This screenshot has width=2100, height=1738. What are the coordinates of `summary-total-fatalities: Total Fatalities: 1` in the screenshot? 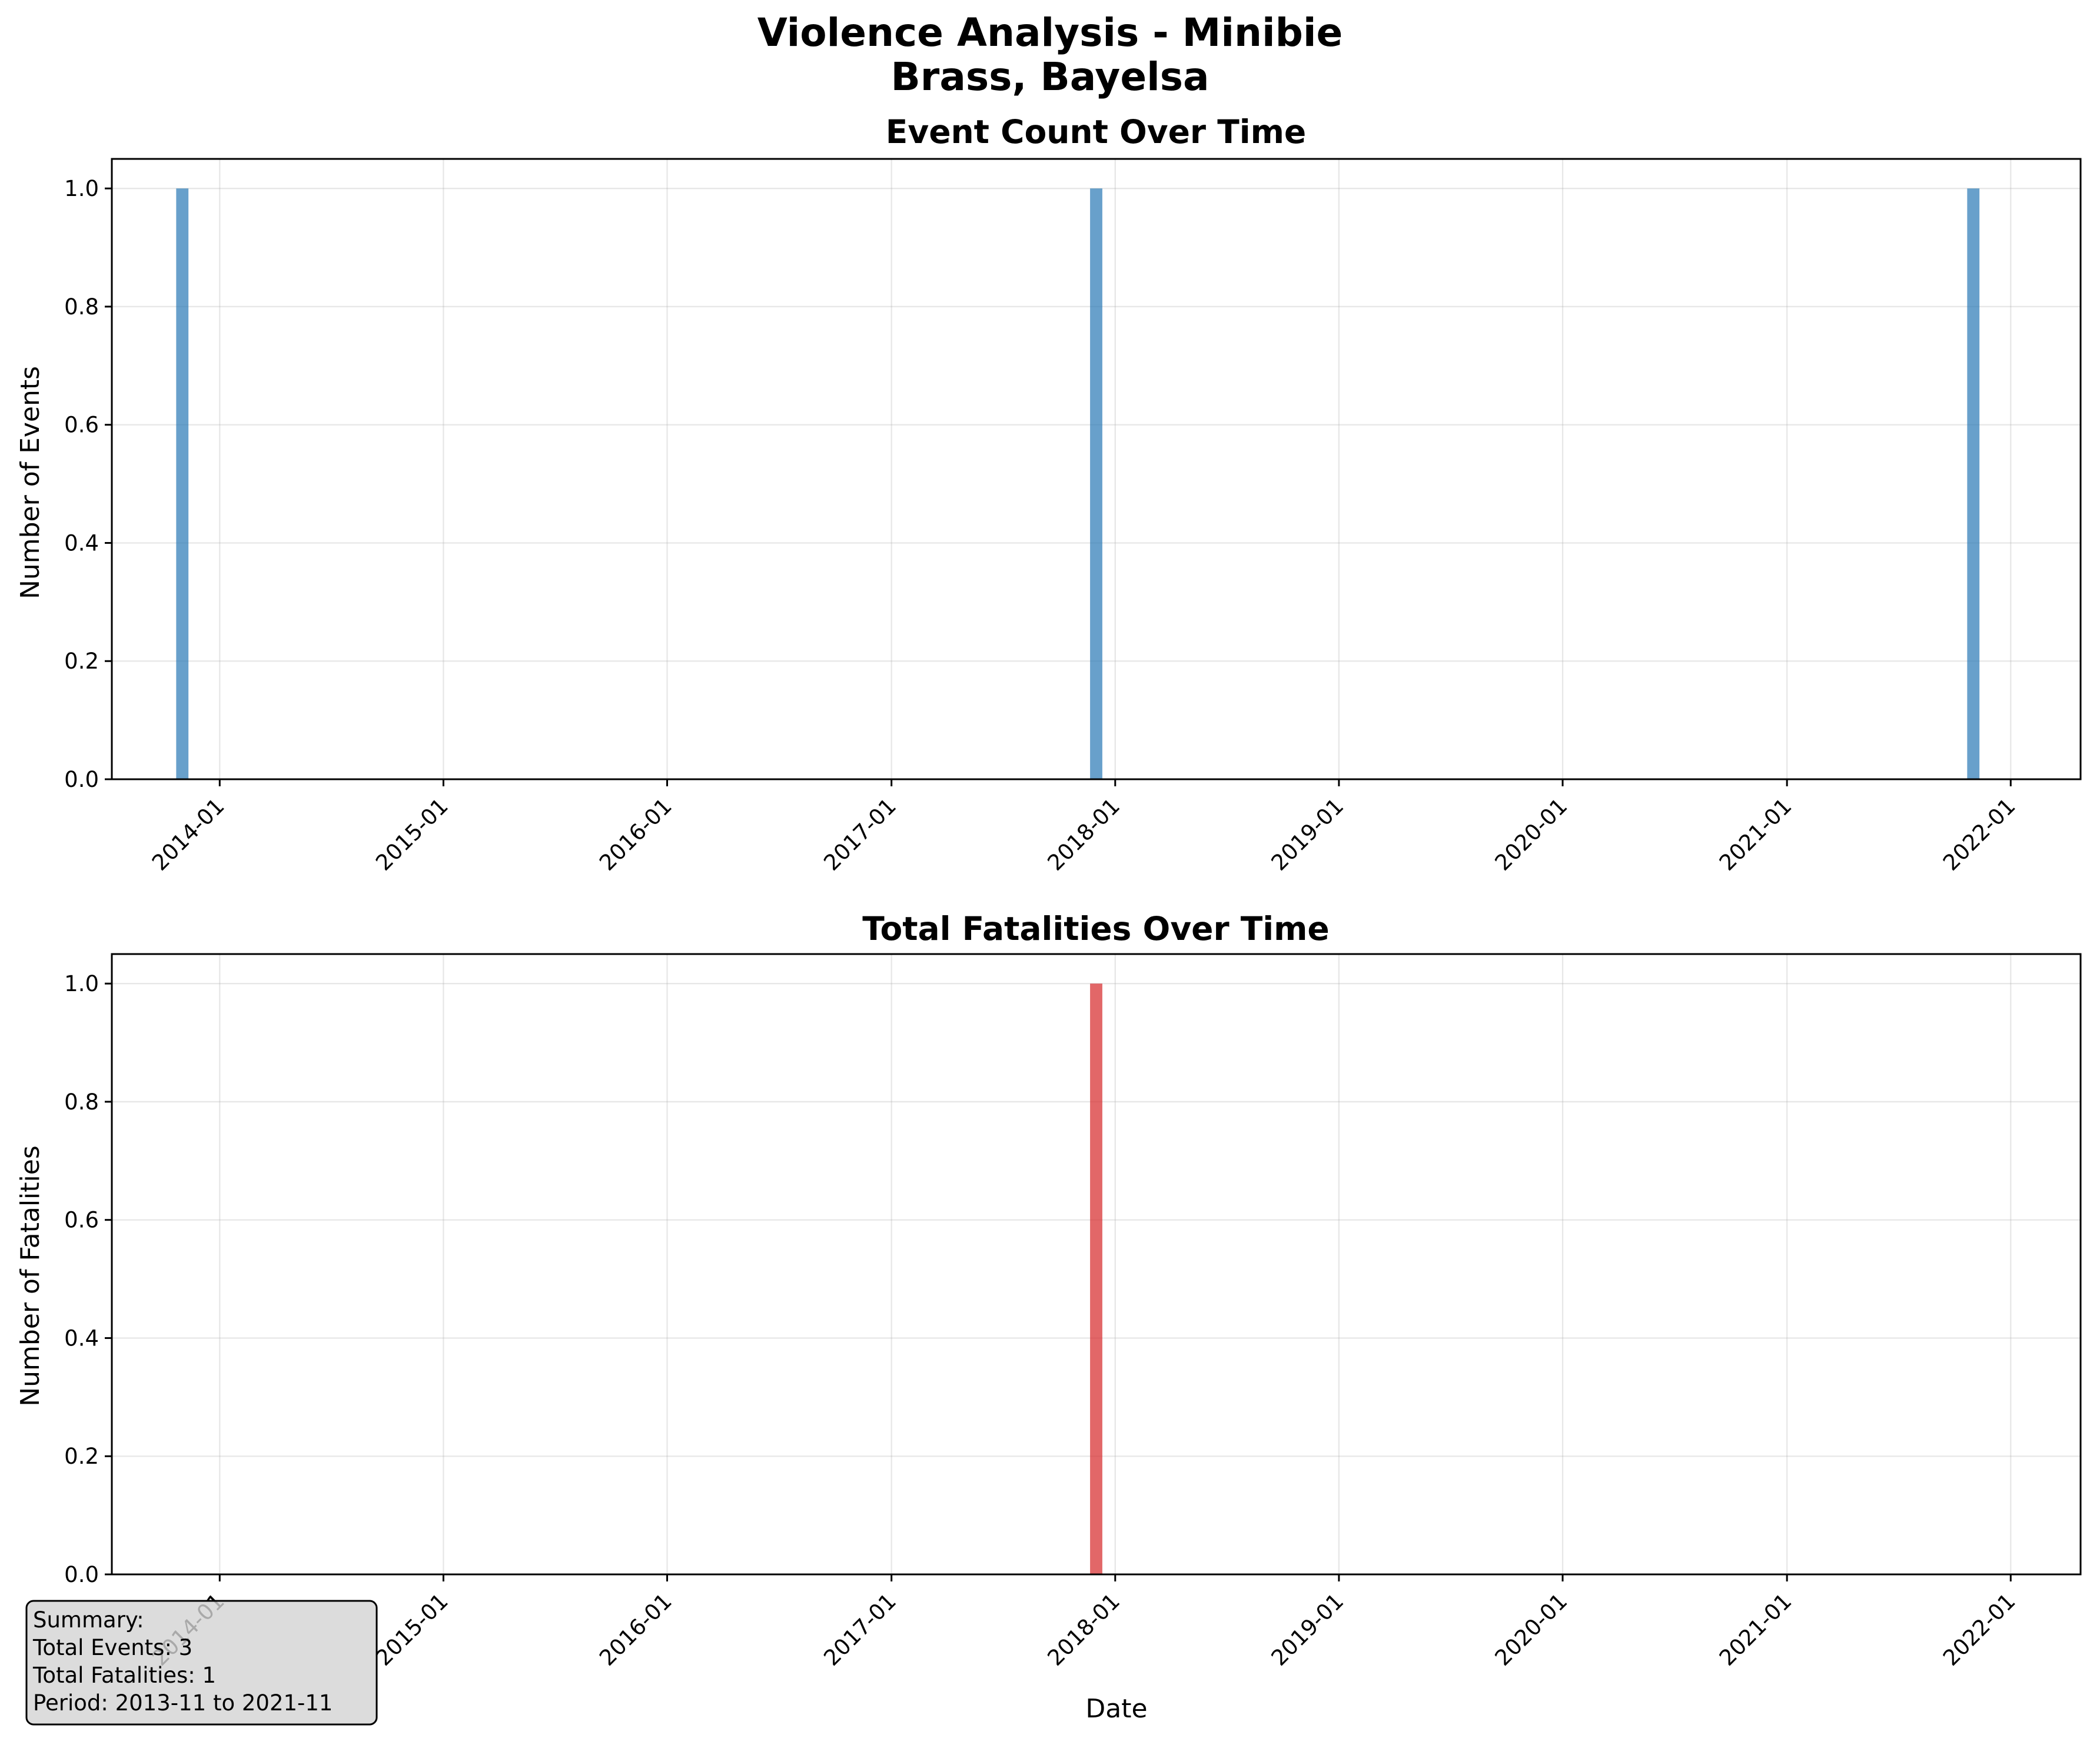 It's located at (124, 1675).